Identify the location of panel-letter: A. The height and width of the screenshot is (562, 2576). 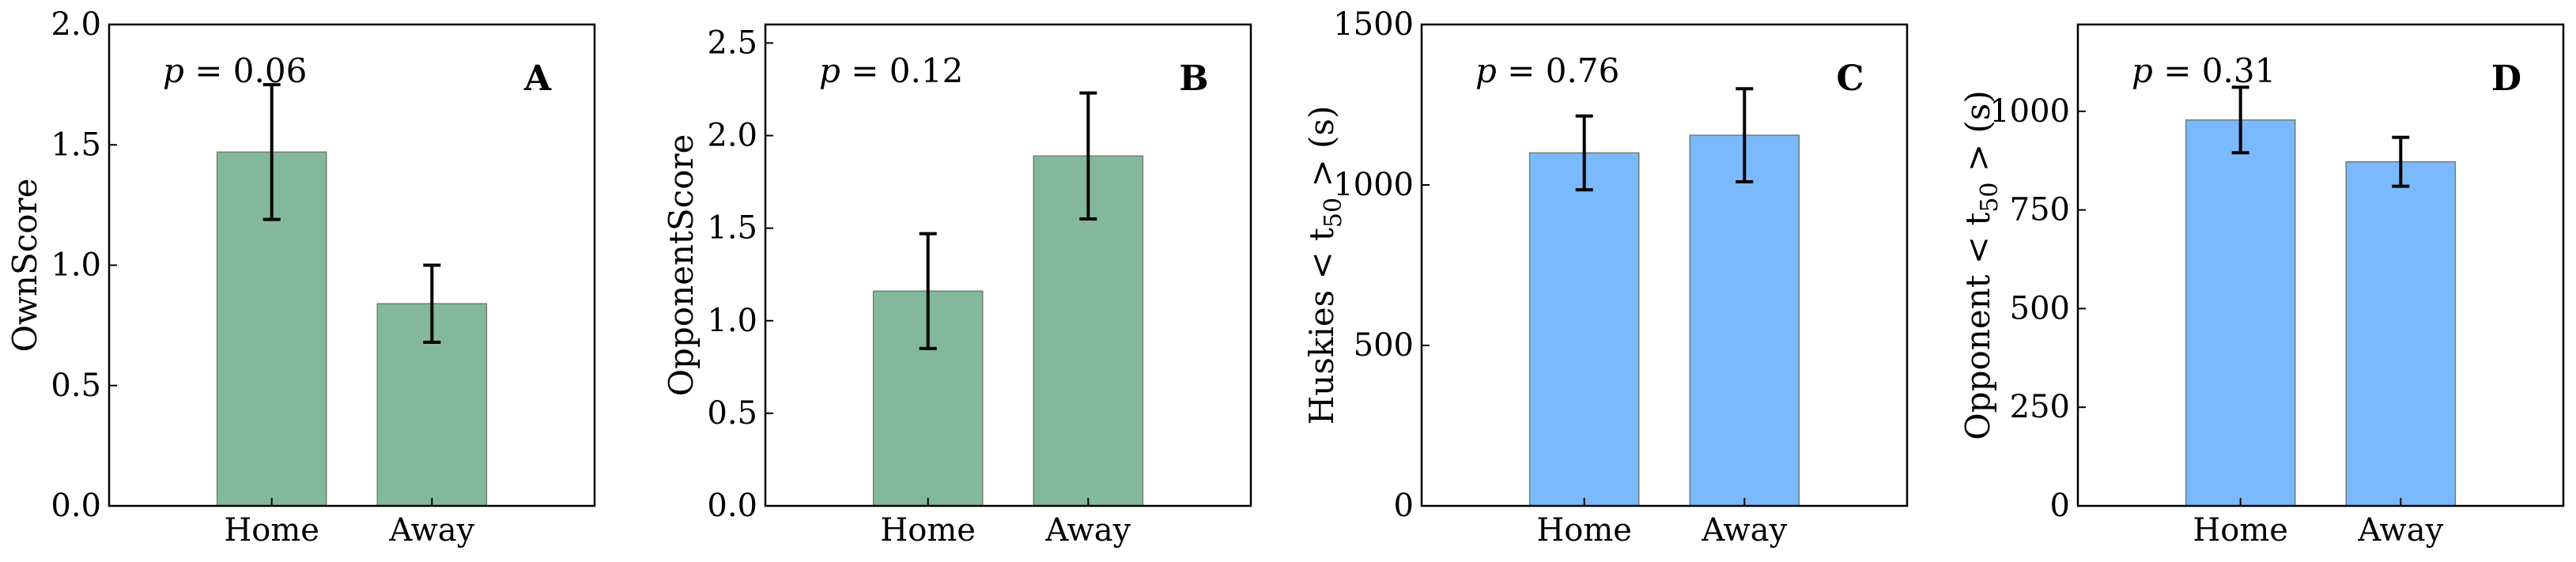
(537, 78).